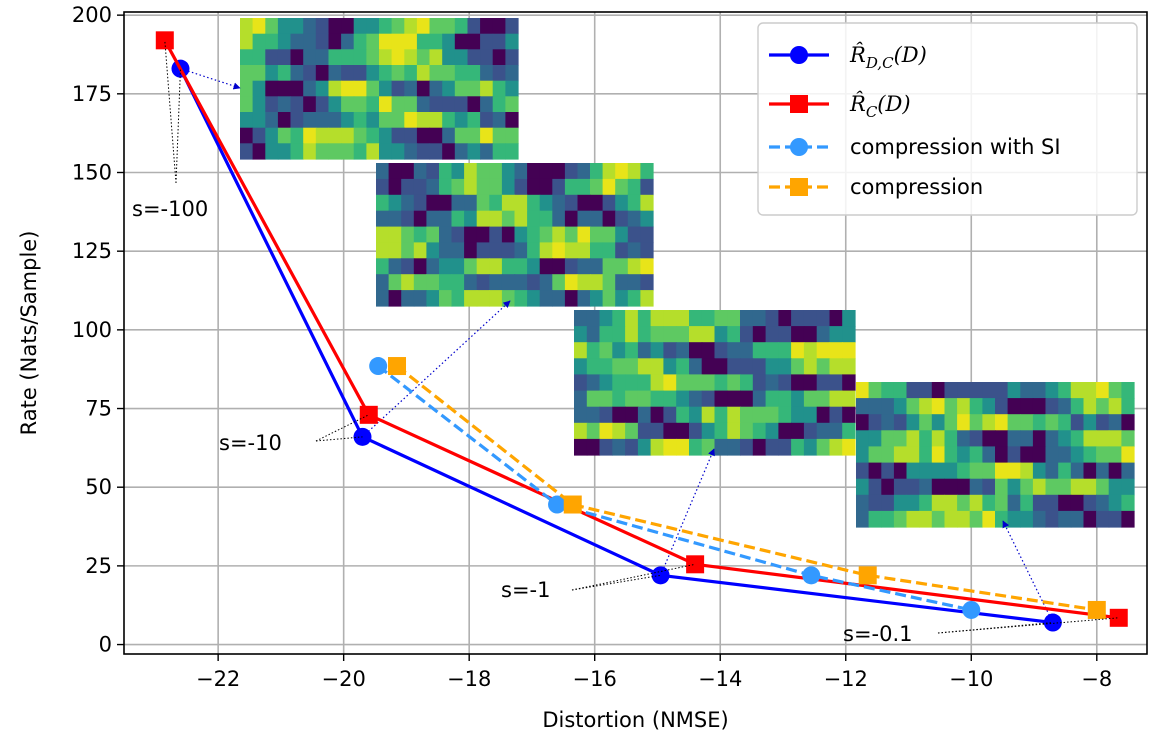 The image size is (1159, 739). Describe the element at coordinates (339, 439) in the screenshot. I see `annotation-leader` at that location.